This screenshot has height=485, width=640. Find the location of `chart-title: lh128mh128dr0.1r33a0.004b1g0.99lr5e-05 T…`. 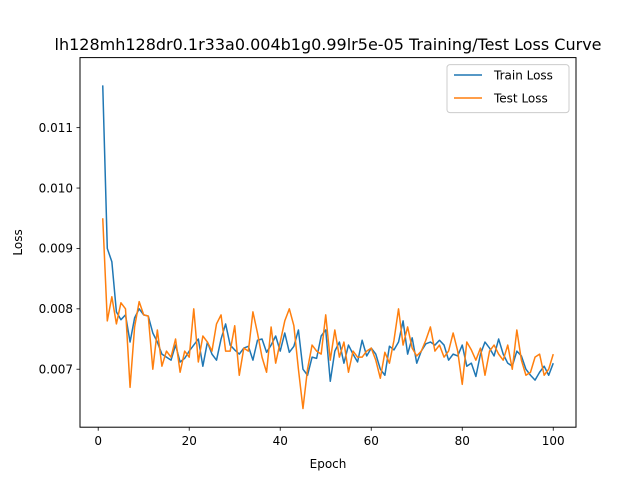

chart-title: lh128mh128dr0.1r33a0.004b1g0.99lr5e-05 T… is located at coordinates (328, 44).